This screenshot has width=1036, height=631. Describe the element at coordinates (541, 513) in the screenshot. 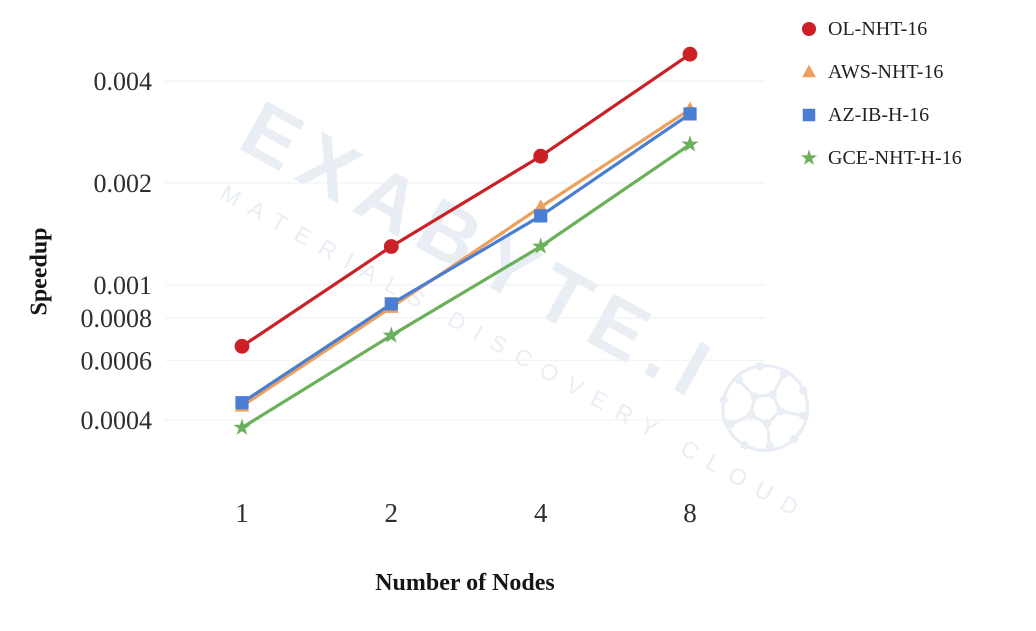

I see `x-tick-label: 4` at that location.